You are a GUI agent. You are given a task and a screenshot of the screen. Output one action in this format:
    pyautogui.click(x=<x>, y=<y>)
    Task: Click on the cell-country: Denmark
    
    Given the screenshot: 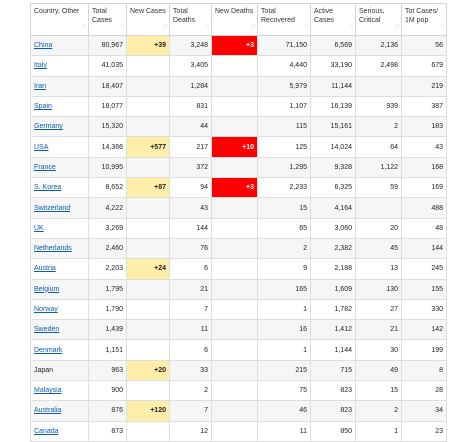 What is the action you would take?
    pyautogui.click(x=59, y=350)
    